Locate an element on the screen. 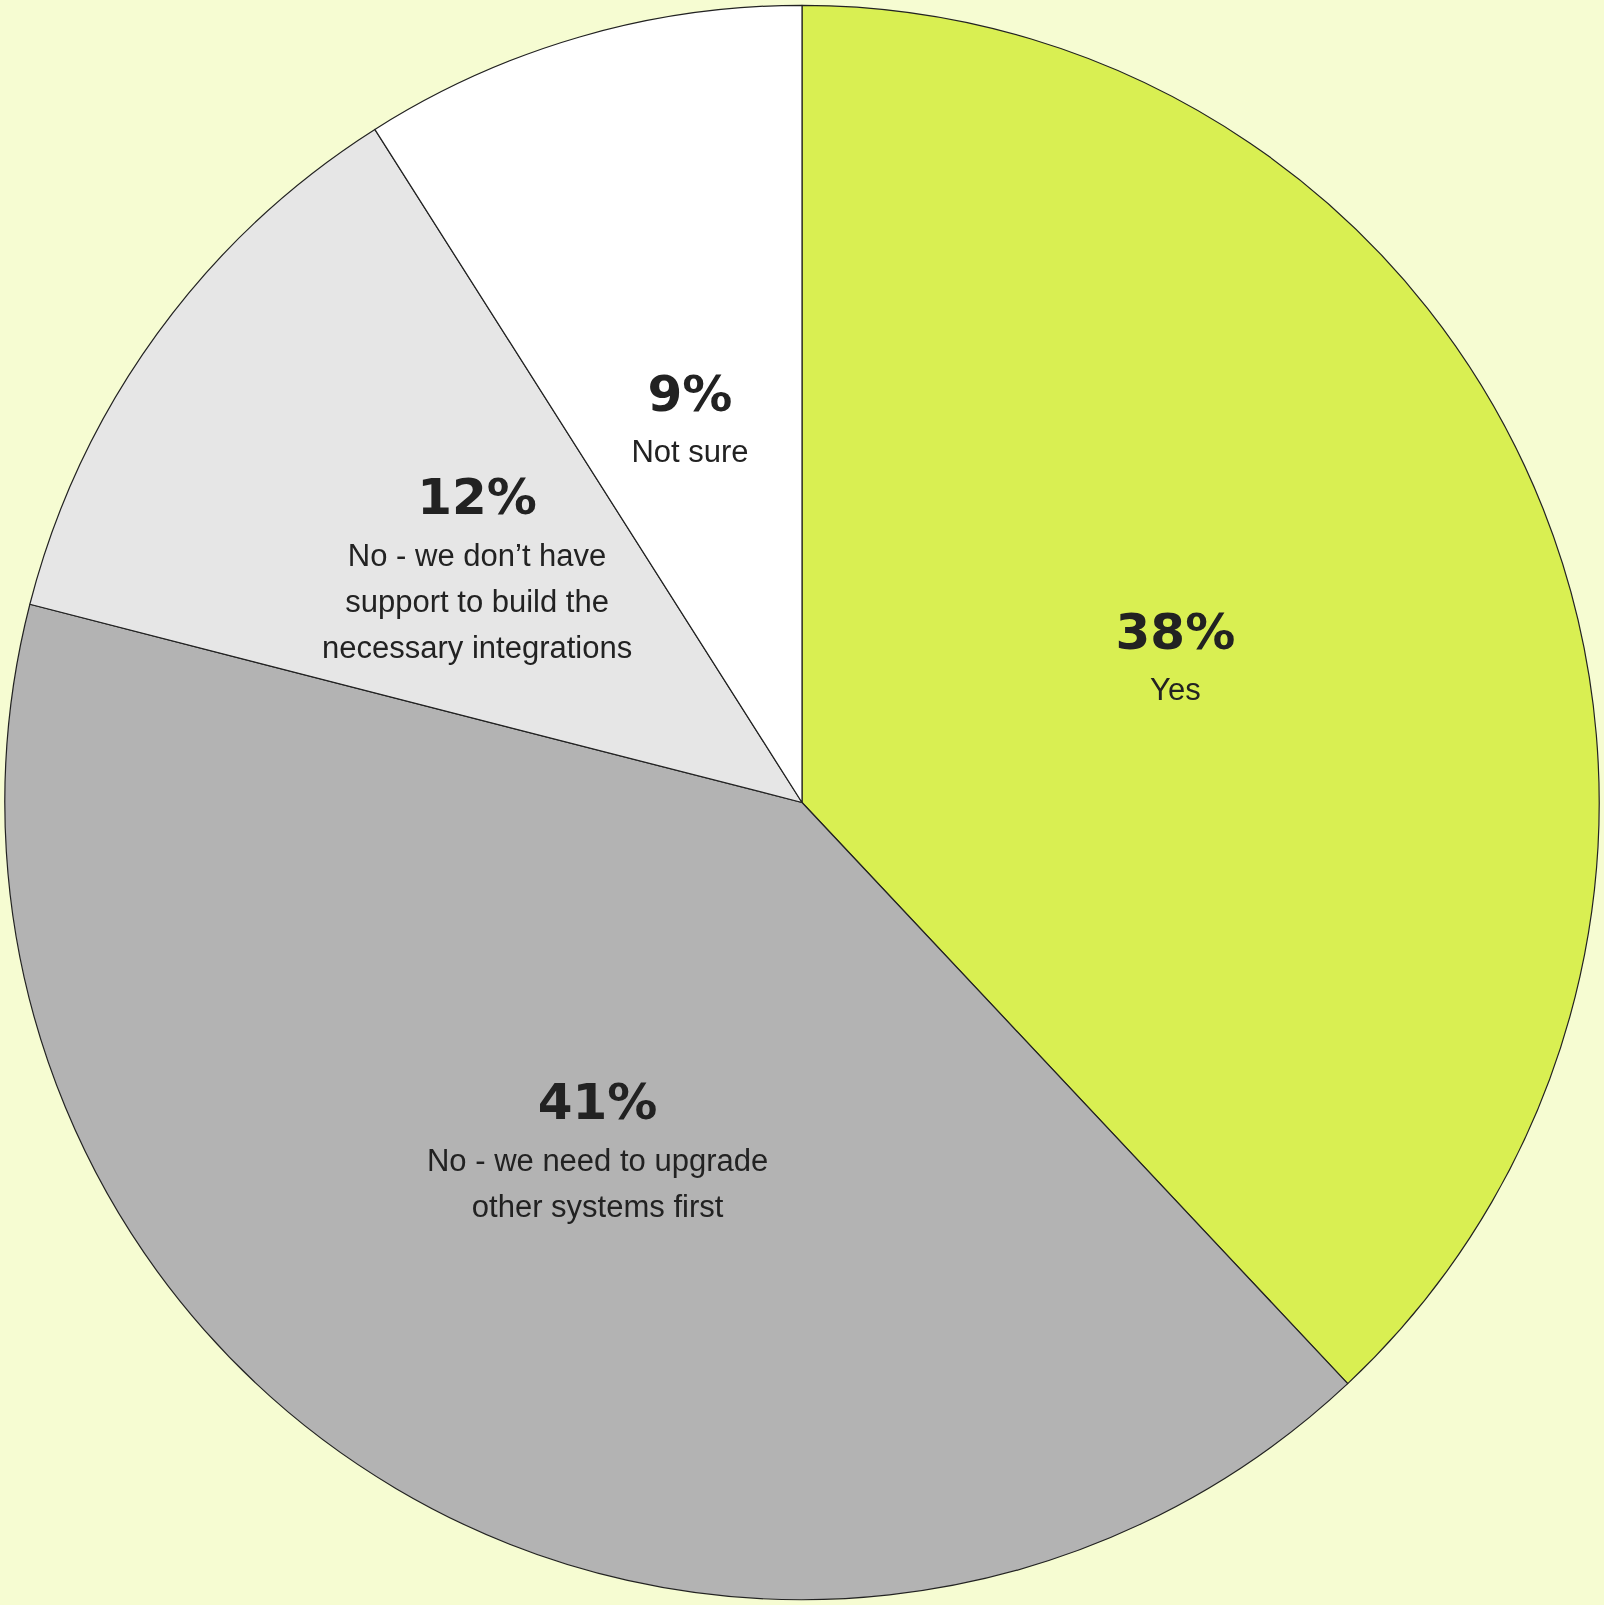 Image resolution: width=1604 pixels, height=1605 pixels. slice-label: Not sure is located at coordinates (690, 452).